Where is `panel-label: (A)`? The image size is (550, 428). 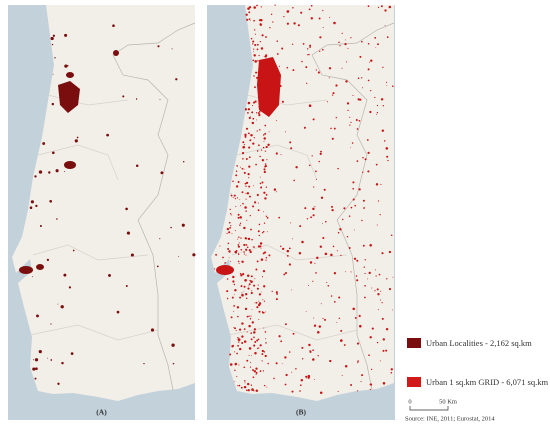 panel-label: (A) is located at coordinates (101, 412).